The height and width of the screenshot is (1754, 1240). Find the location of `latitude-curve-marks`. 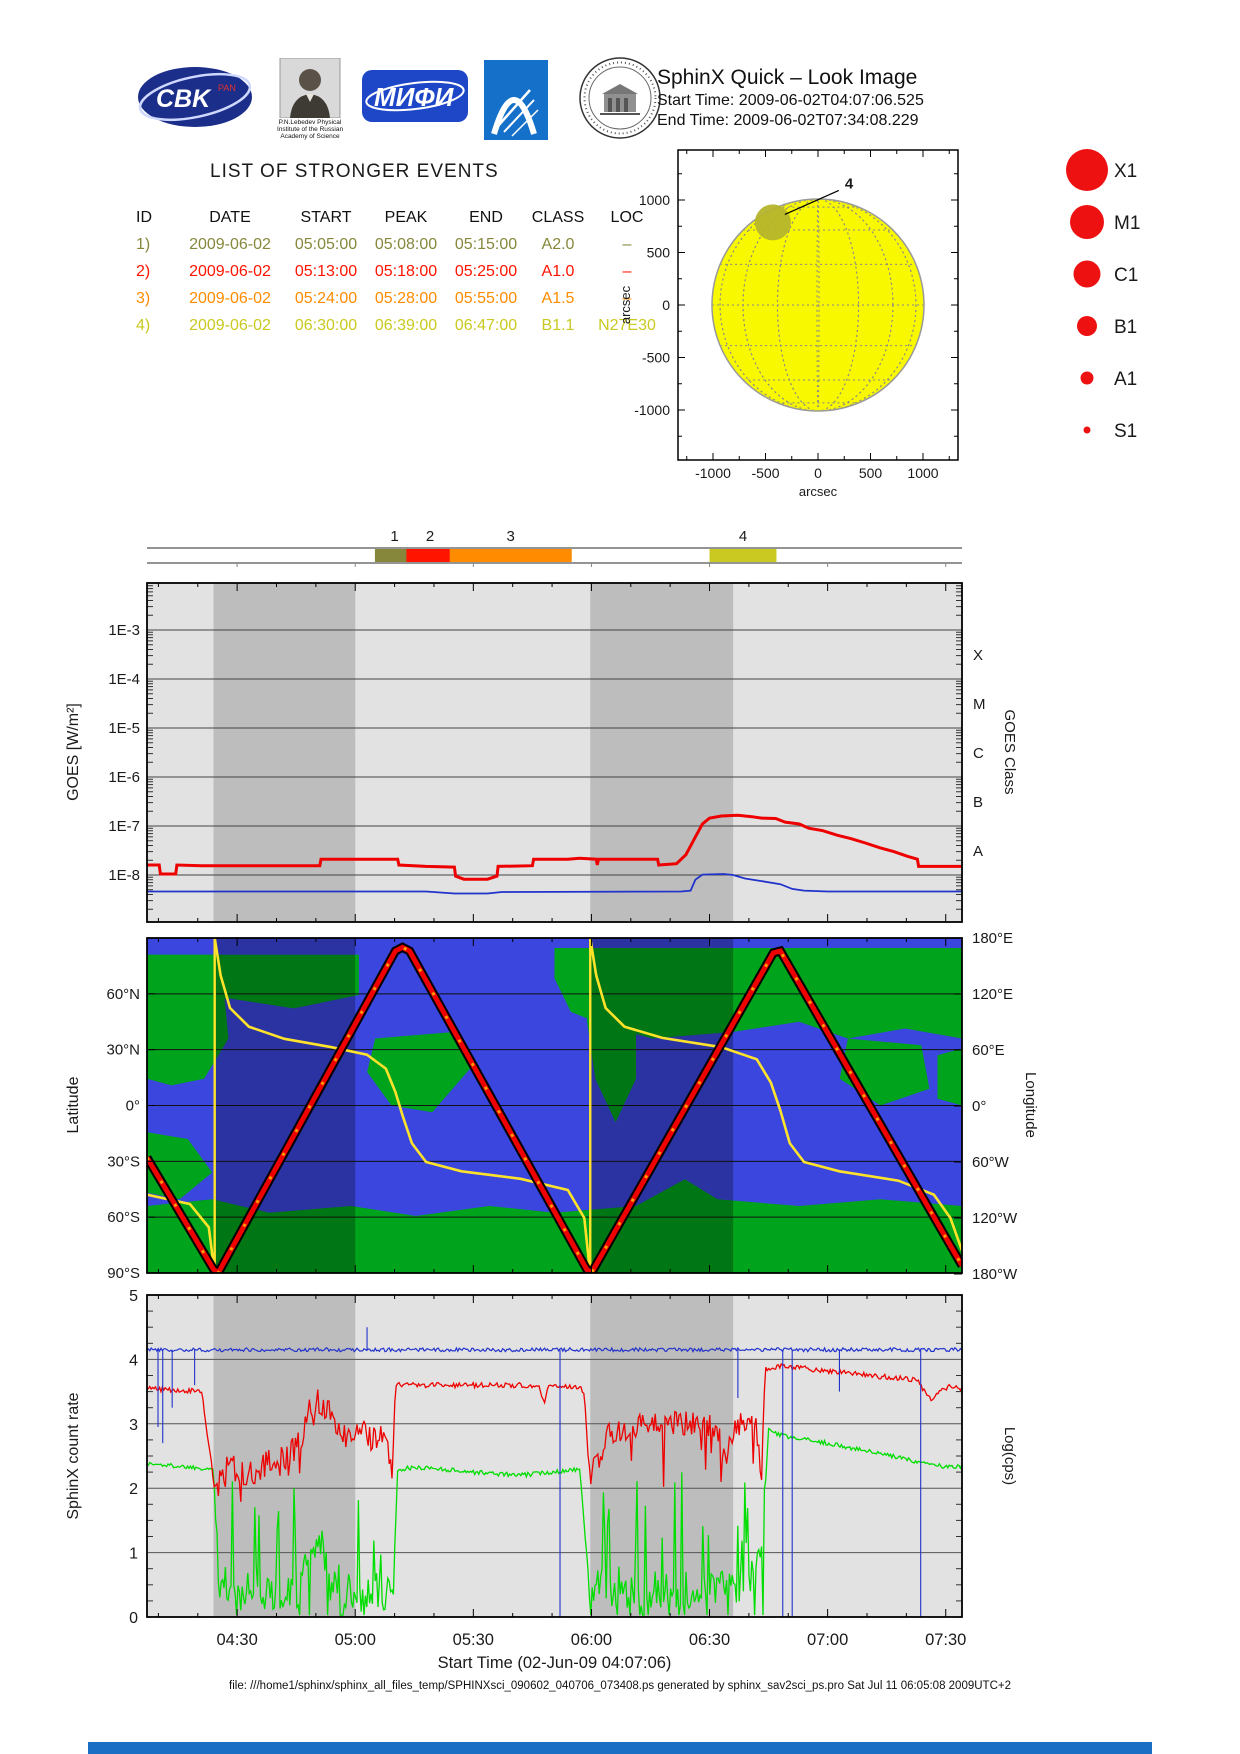

latitude-curve-marks is located at coordinates (554, 1109).